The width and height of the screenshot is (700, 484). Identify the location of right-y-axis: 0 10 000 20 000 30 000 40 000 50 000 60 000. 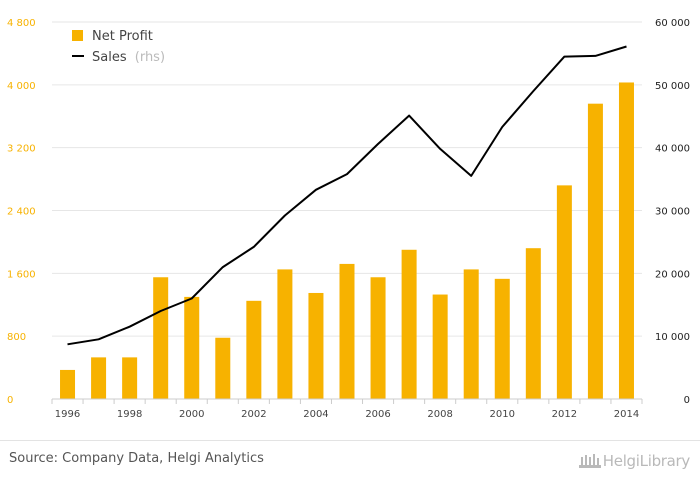
(672, 212).